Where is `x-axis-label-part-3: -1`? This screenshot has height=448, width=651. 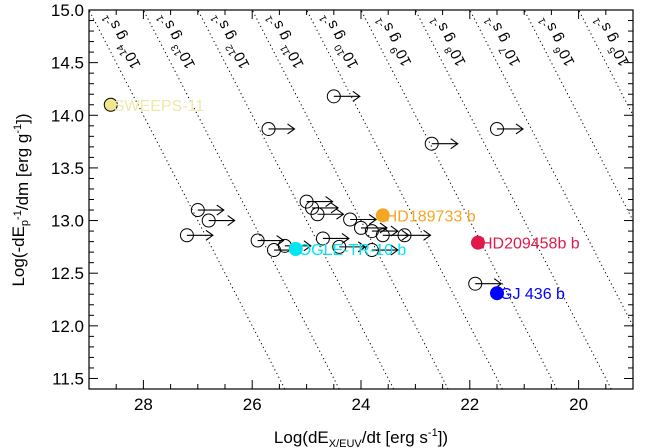 x-axis-label-part-3: -1 is located at coordinates (433, 433).